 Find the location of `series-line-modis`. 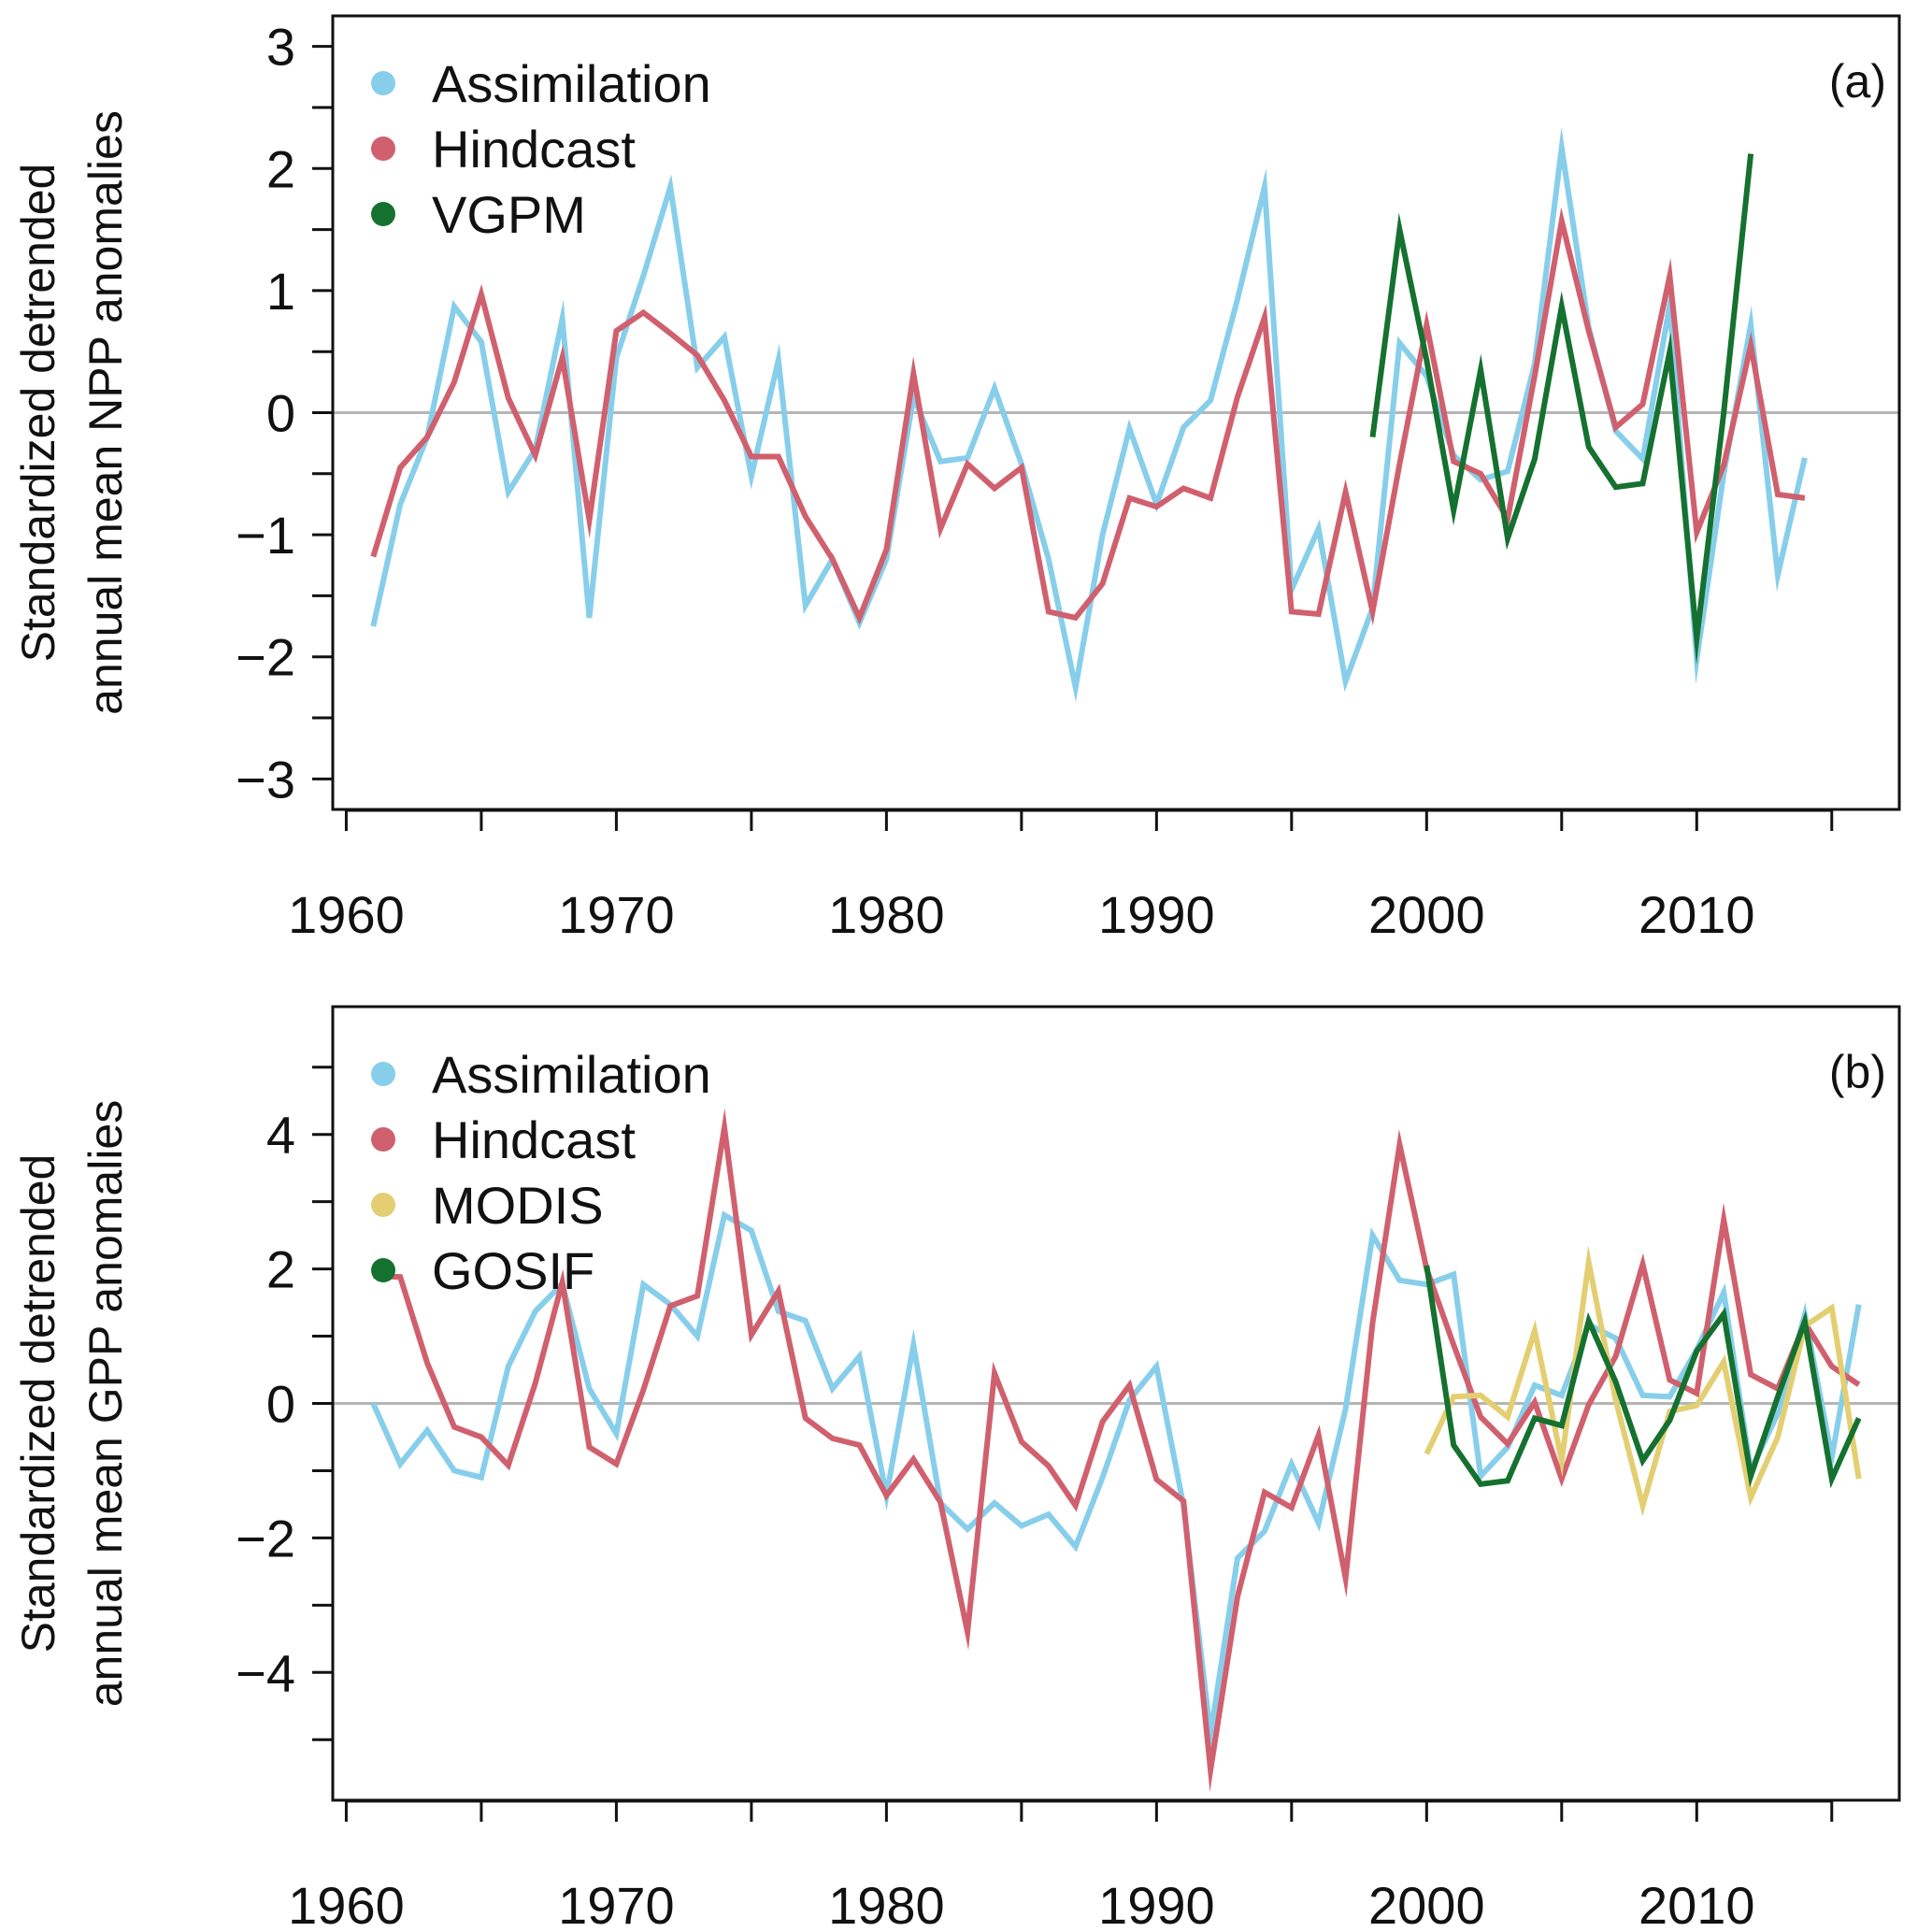

series-line-modis is located at coordinates (1643, 1381).